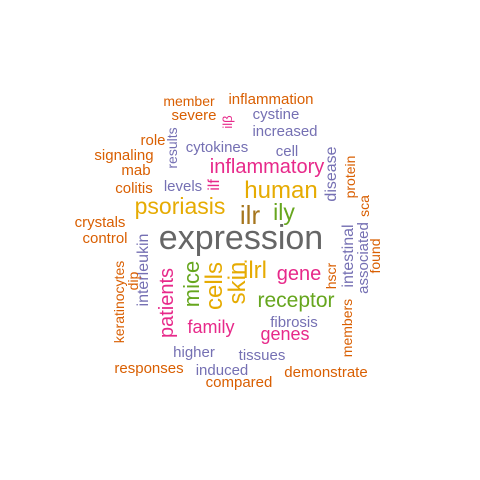 The height and width of the screenshot is (480, 480). Describe the element at coordinates (227, 121) in the screenshot. I see `word-il1b: ilβ` at that location.